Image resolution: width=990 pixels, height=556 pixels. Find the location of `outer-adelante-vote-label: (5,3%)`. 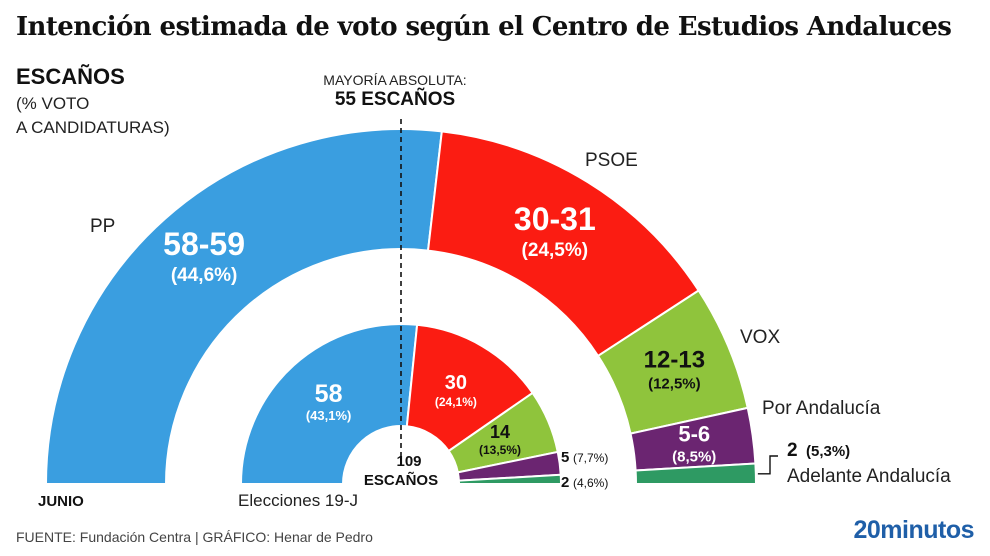

outer-adelante-vote-label: (5,3%) is located at coordinates (828, 451).